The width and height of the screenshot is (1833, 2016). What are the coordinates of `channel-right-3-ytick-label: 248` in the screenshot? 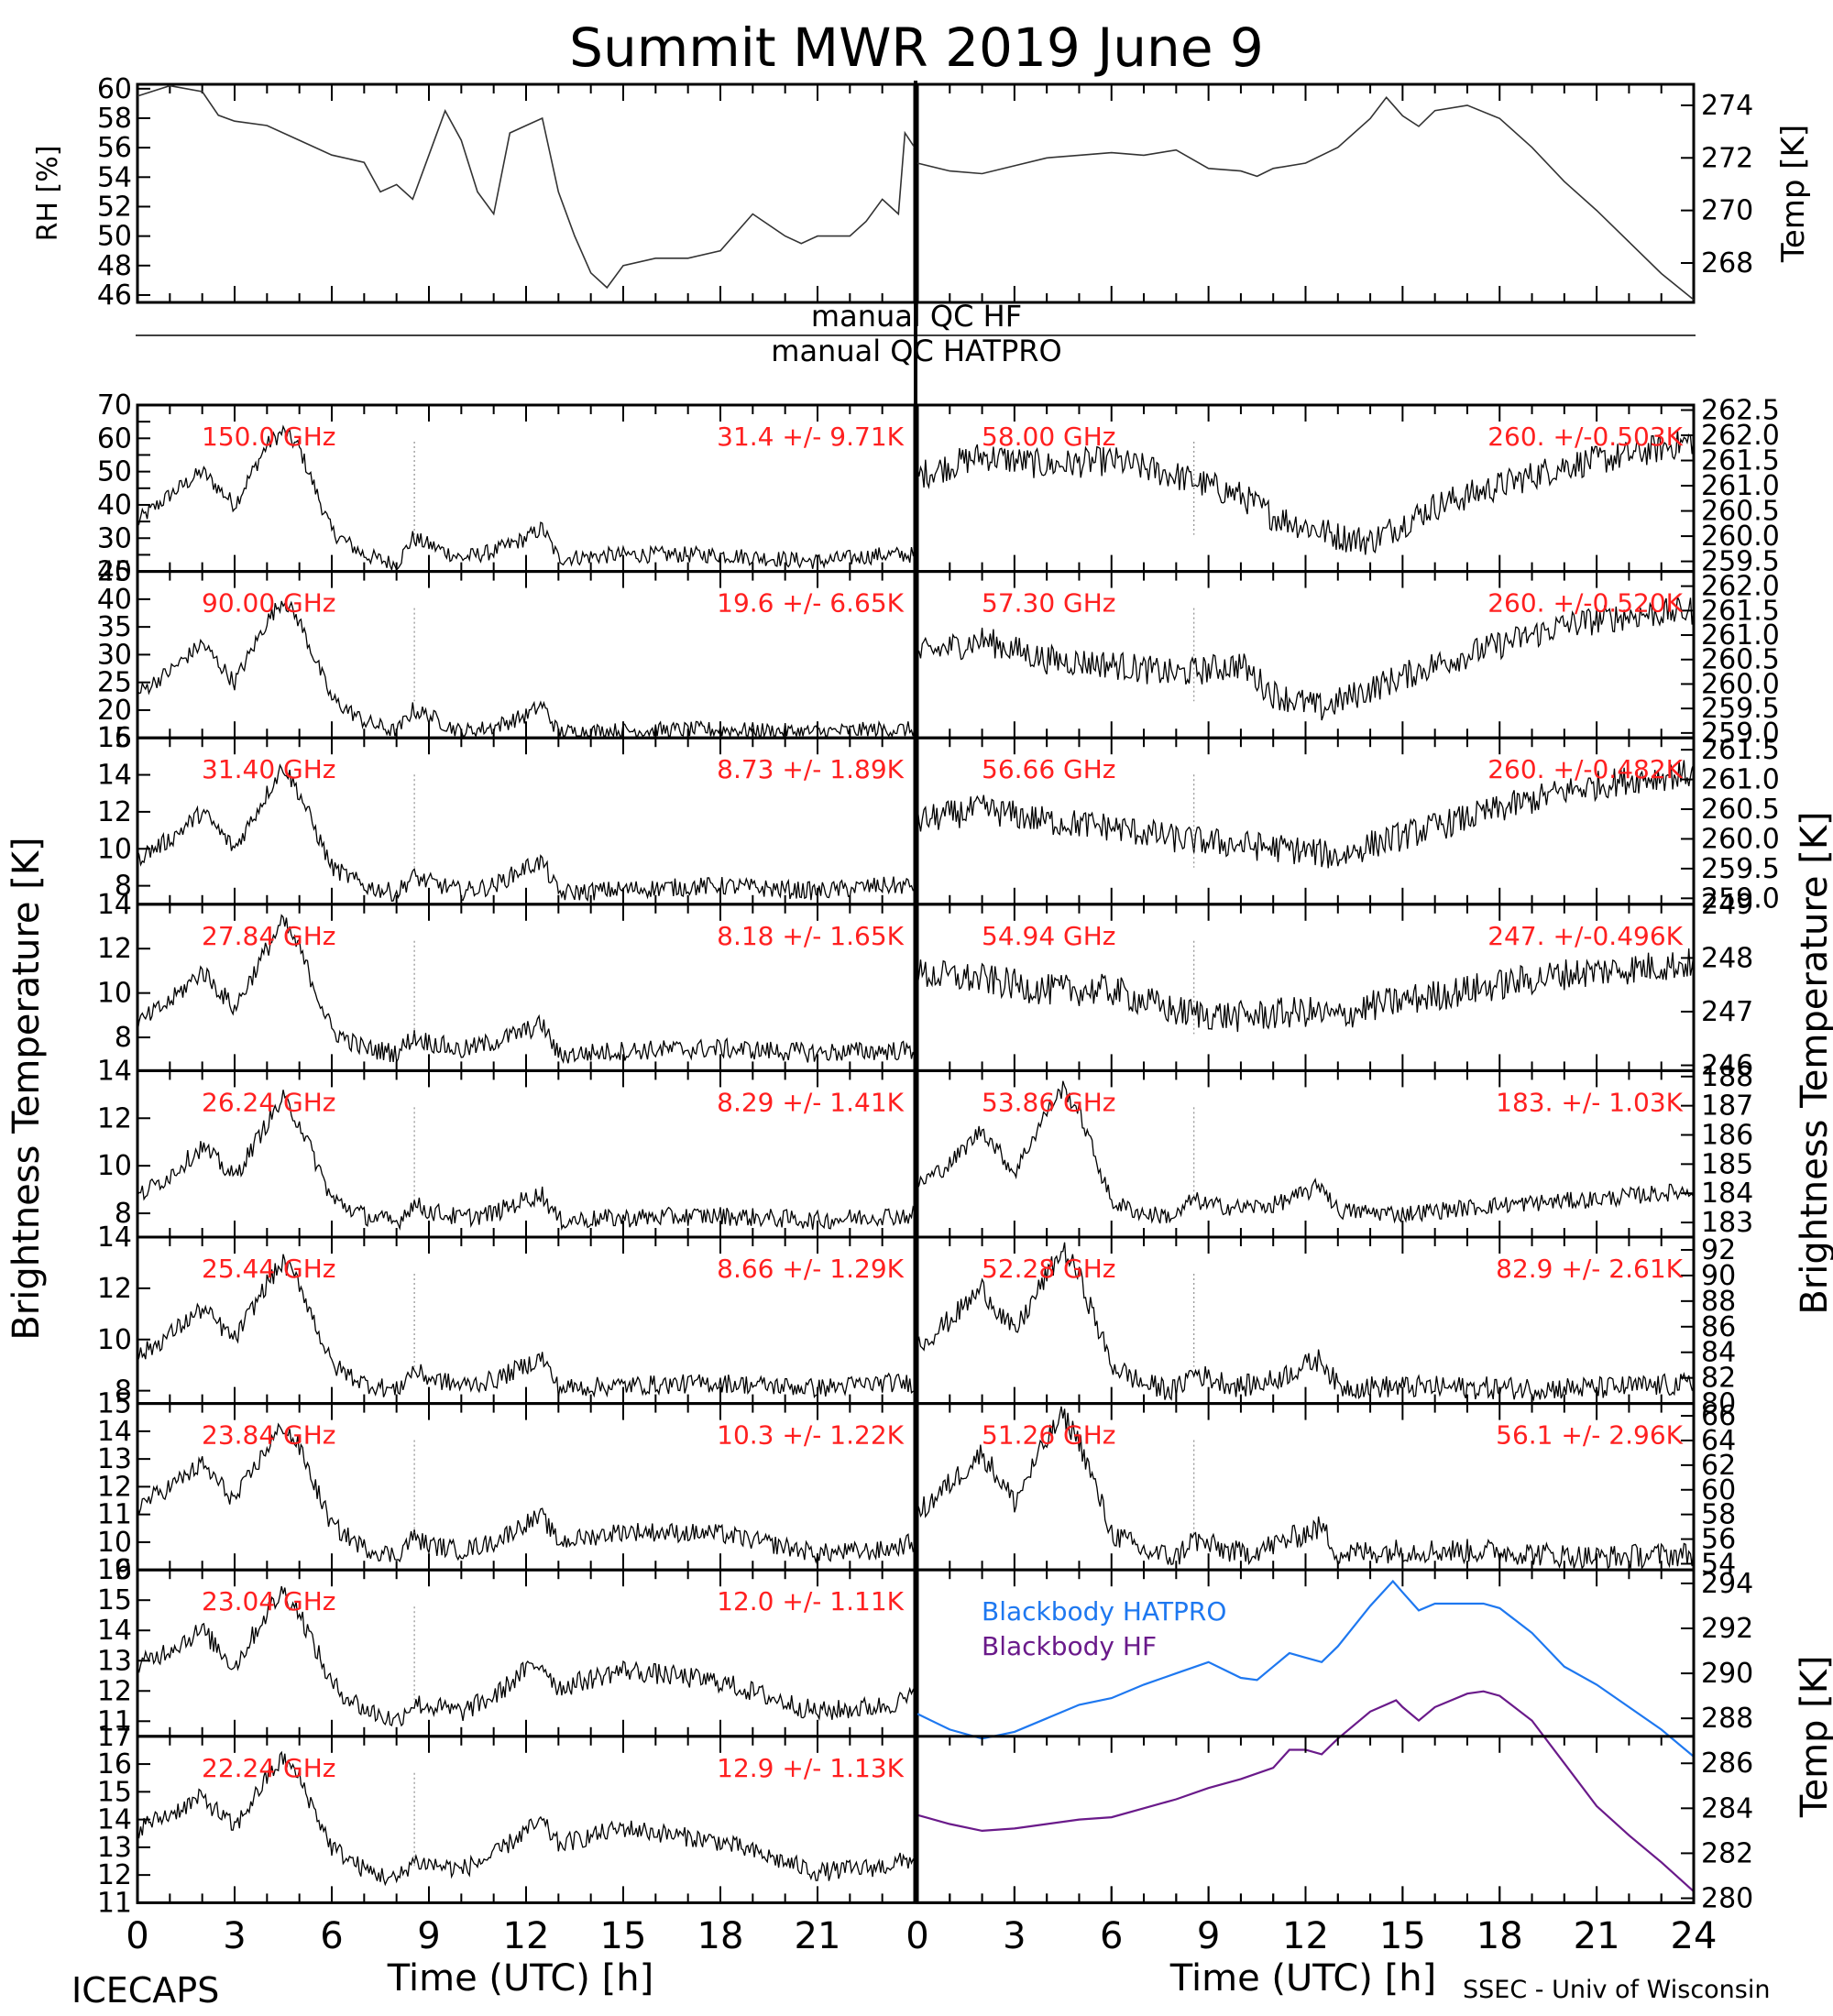 It's located at (1727, 958).